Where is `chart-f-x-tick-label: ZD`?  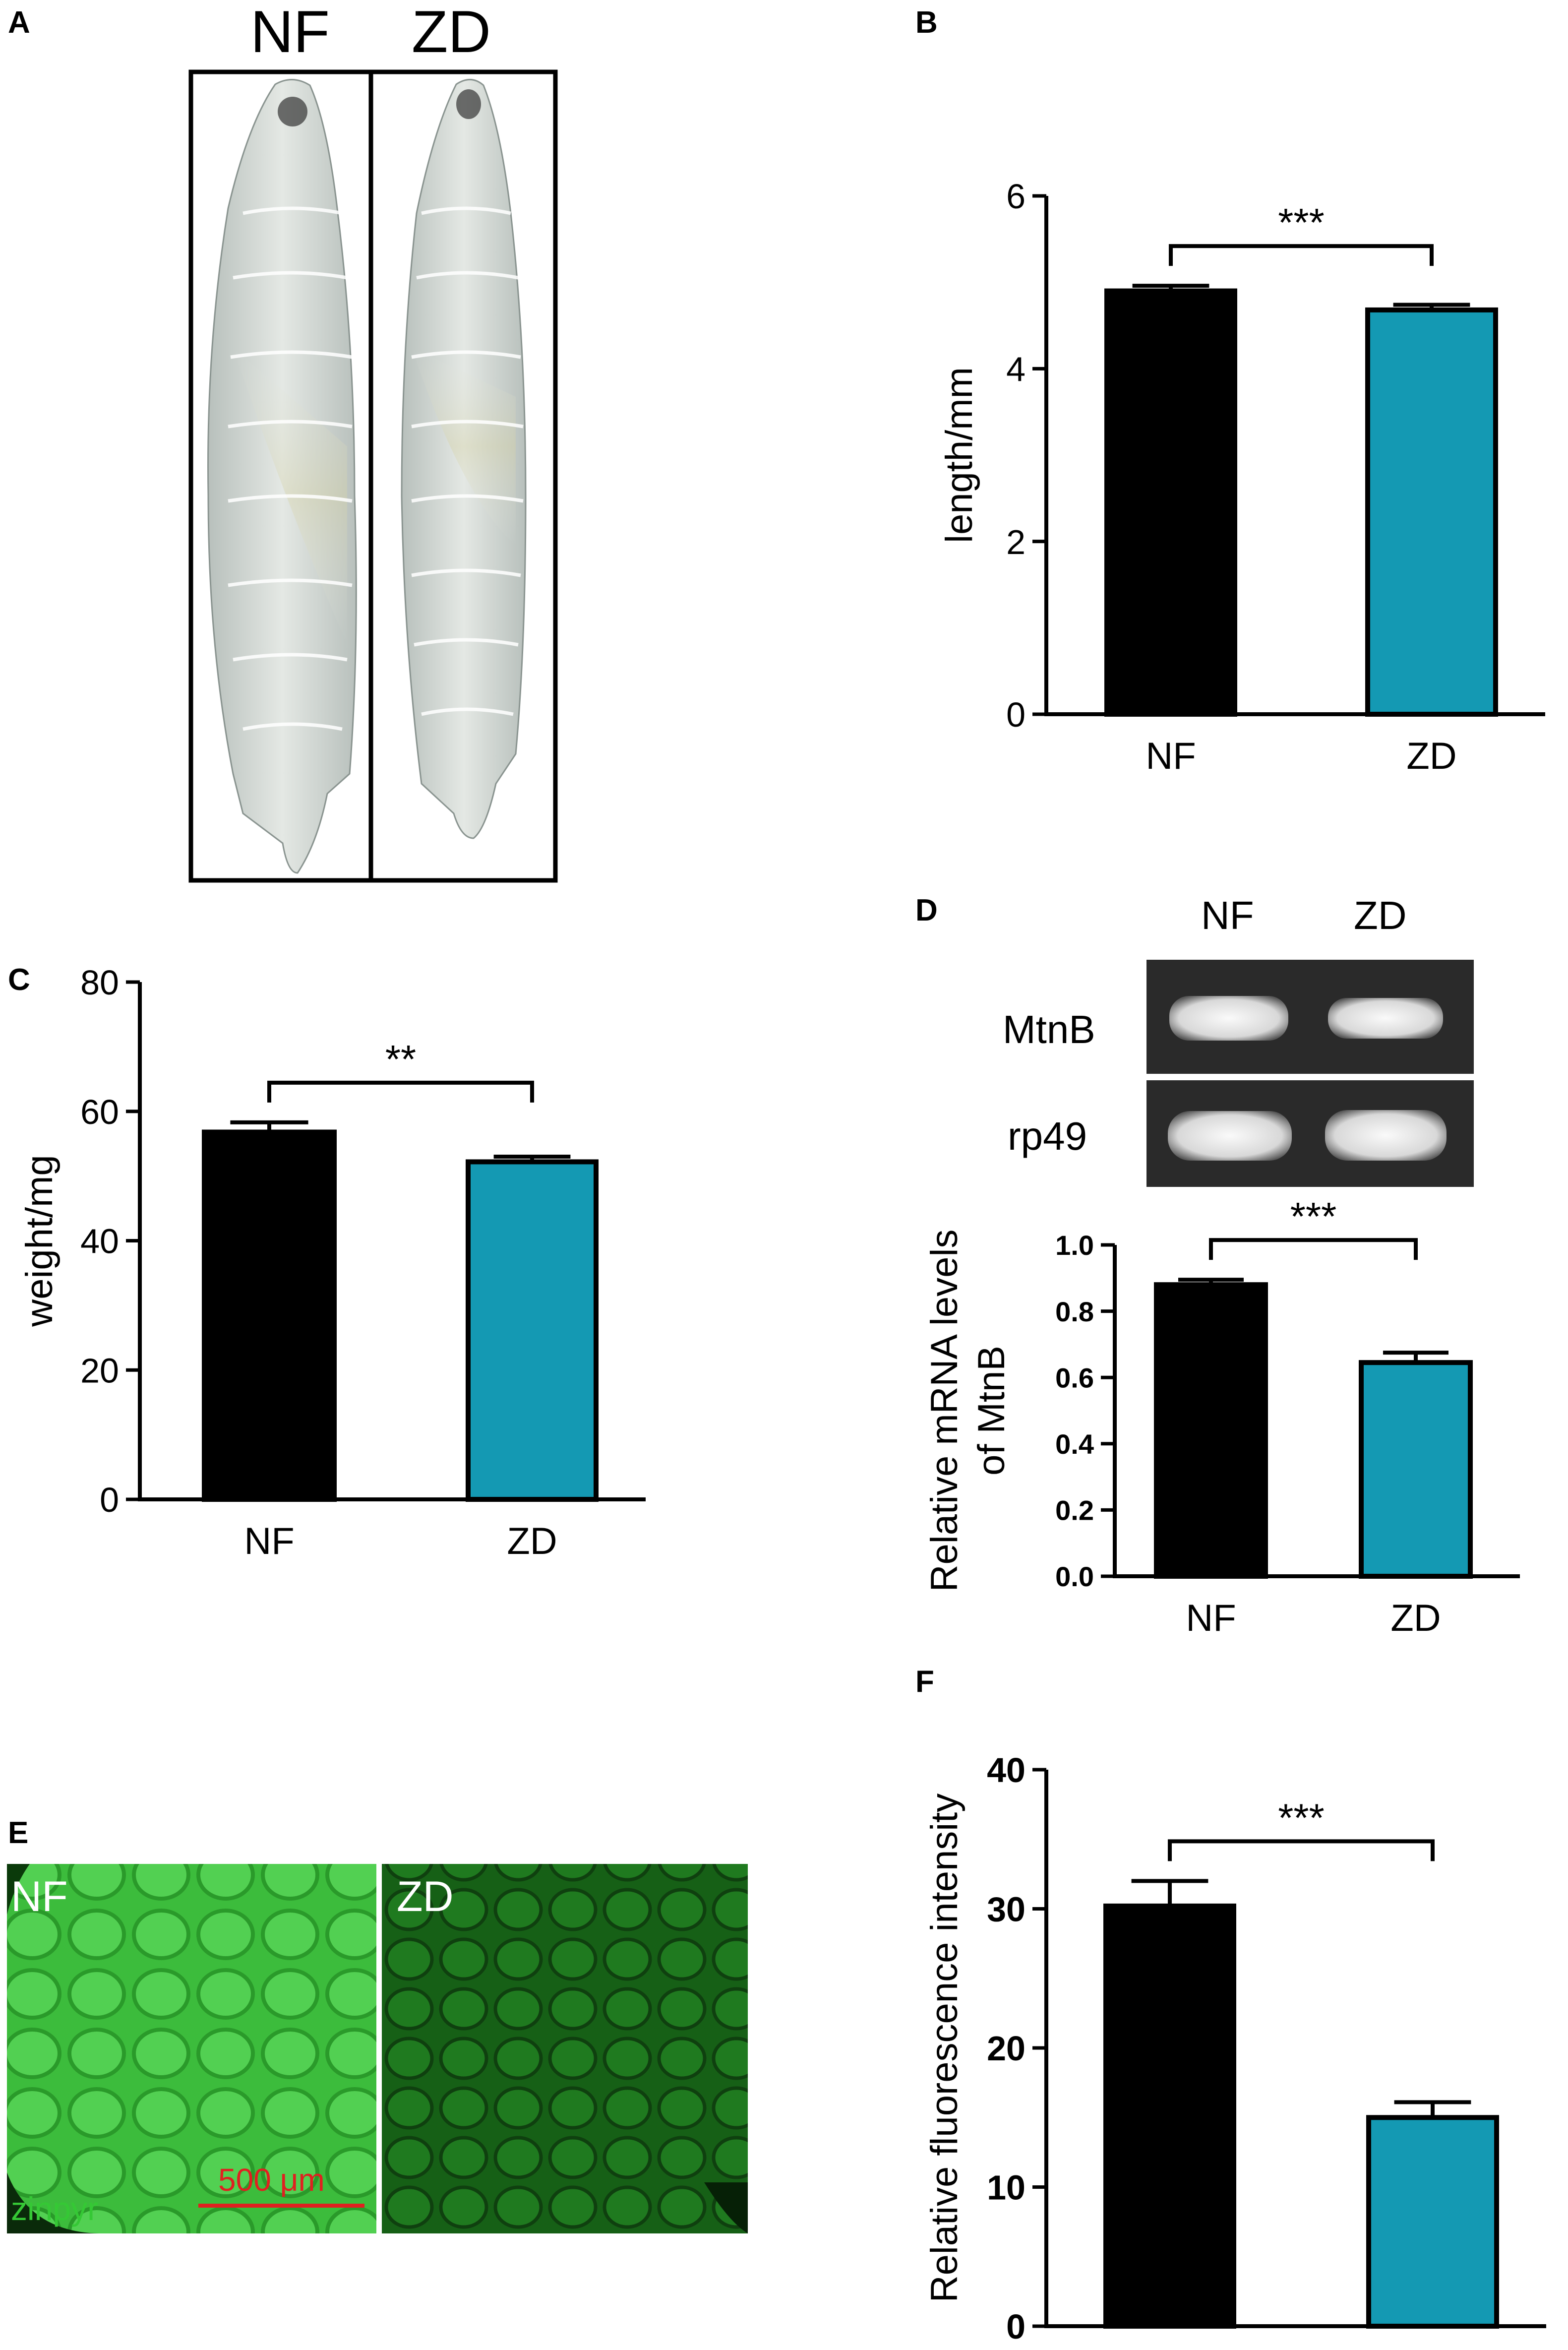
chart-f-x-tick-label: ZD is located at coordinates (1432, 2349).